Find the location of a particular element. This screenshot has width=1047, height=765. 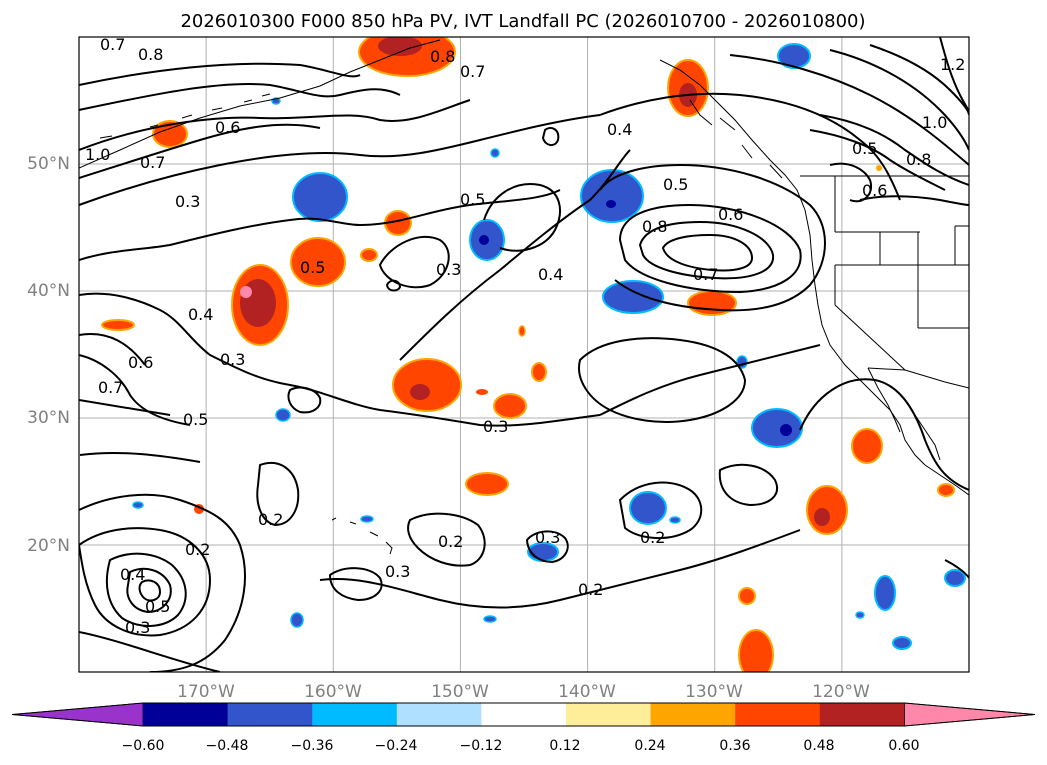

lon-label: 150°W is located at coordinates (460, 692).